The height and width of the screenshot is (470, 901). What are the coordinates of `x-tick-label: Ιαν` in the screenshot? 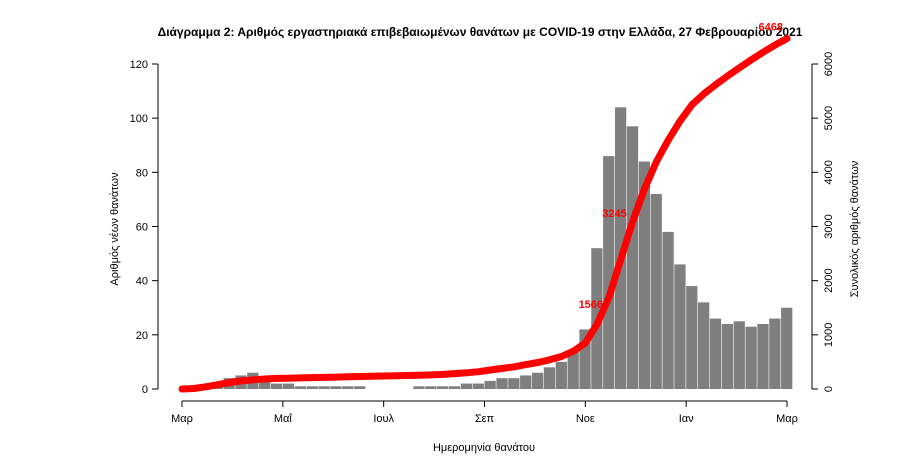 It's located at (686, 419).